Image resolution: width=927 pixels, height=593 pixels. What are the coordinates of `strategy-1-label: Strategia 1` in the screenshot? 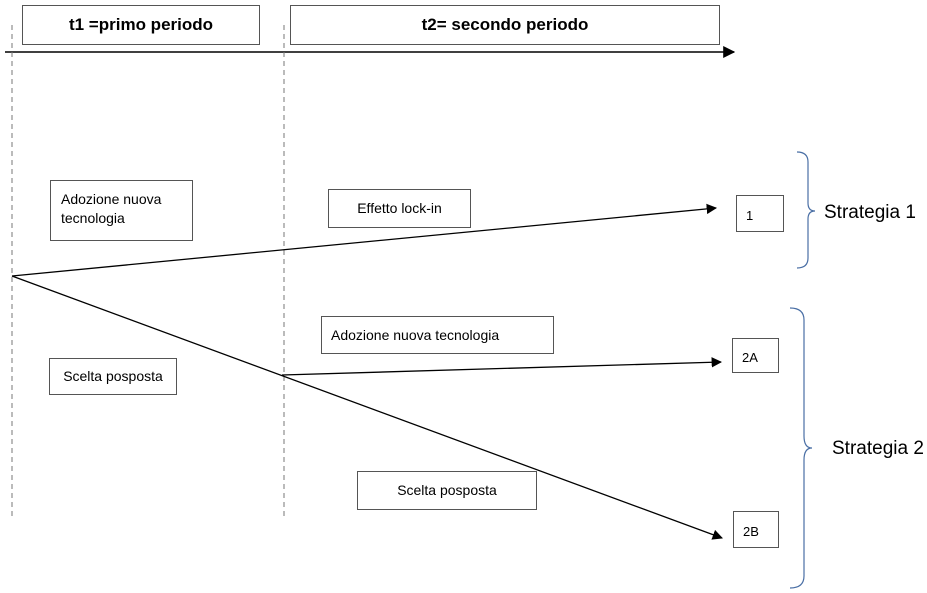 It's located at (870, 212).